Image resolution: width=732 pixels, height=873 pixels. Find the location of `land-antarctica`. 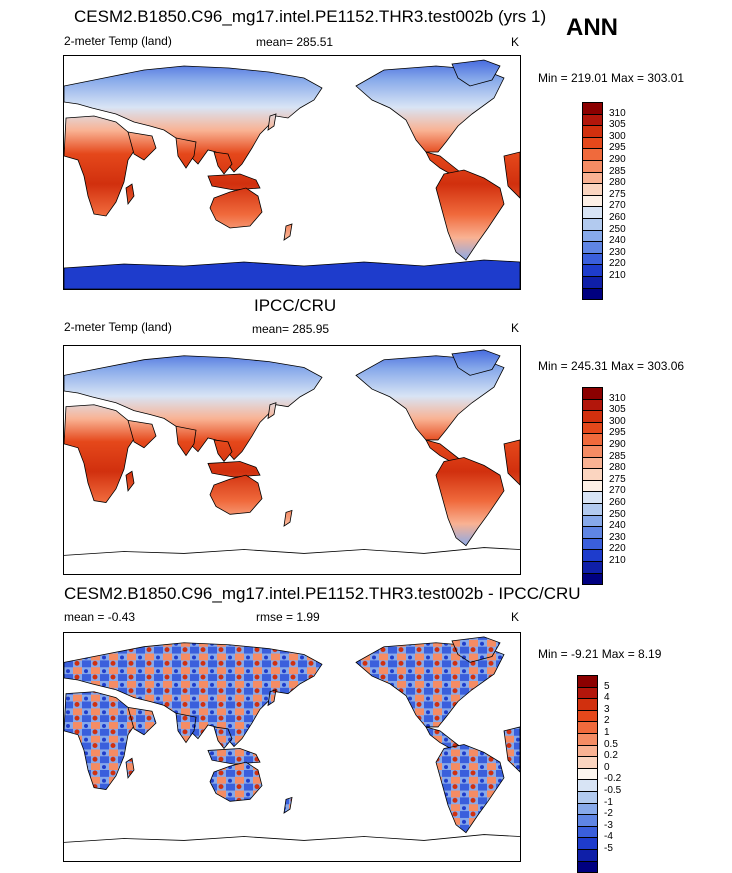

land-antarctica is located at coordinates (292, 274).